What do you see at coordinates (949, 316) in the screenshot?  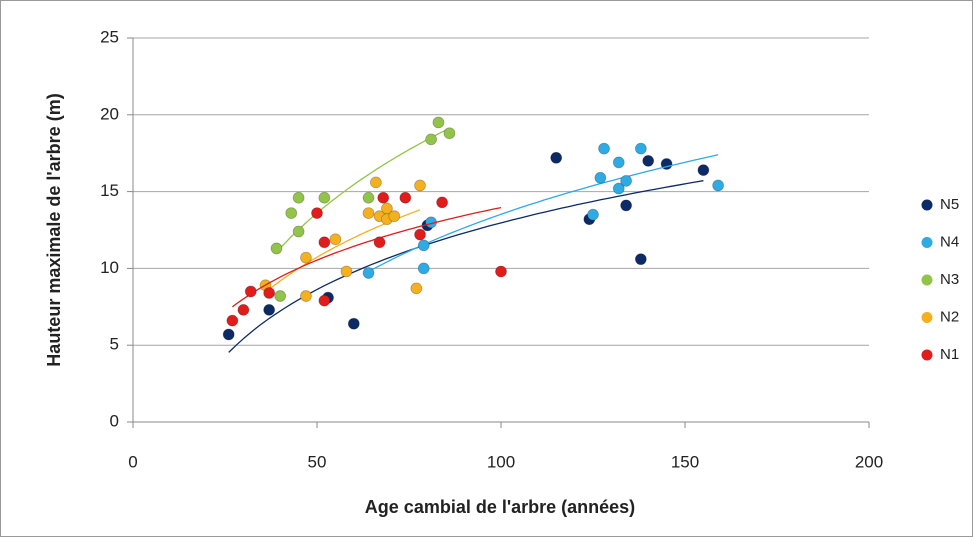 I see `legend-label: N2` at bounding box center [949, 316].